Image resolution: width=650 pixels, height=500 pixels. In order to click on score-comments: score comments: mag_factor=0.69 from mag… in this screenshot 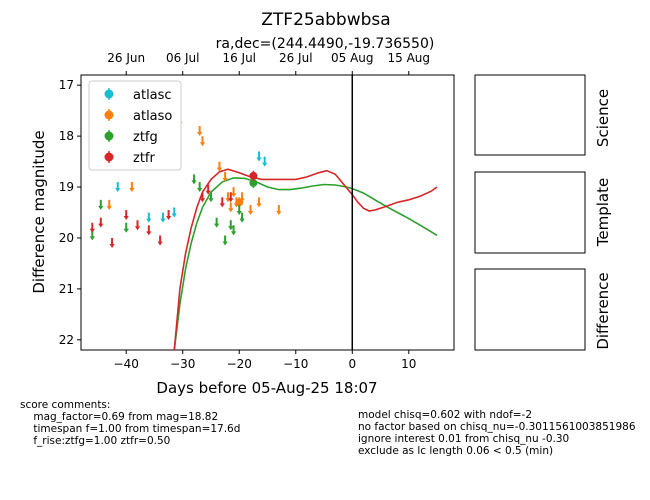, I will do `click(130, 423)`.